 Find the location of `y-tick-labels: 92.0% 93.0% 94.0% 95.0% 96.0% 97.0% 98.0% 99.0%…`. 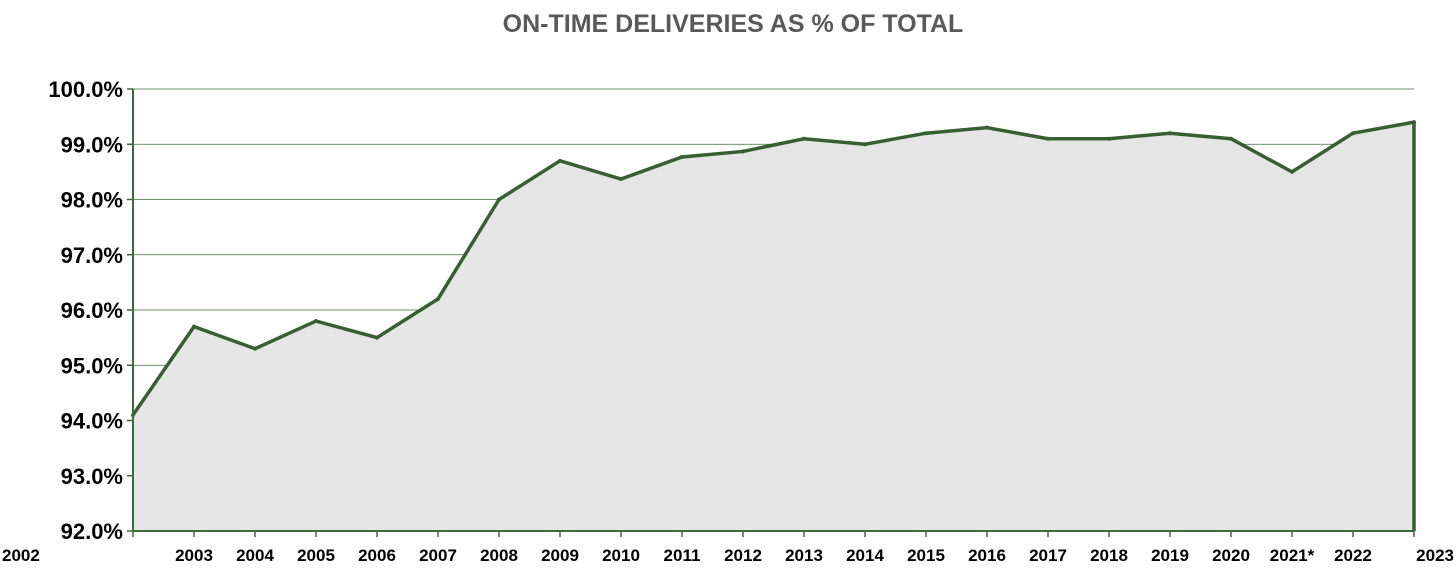

y-tick-labels: 92.0% 93.0% 94.0% 95.0% 96.0% 97.0% 98.0% 99.0%… is located at coordinates (85, 310).